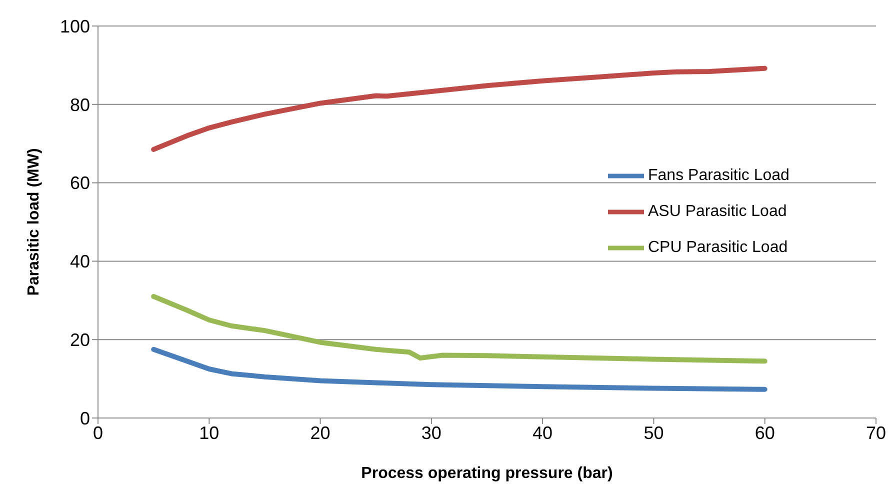 Image resolution: width=894 pixels, height=495 pixels. Describe the element at coordinates (542, 432) in the screenshot. I see `x-tick-label: 40` at that location.